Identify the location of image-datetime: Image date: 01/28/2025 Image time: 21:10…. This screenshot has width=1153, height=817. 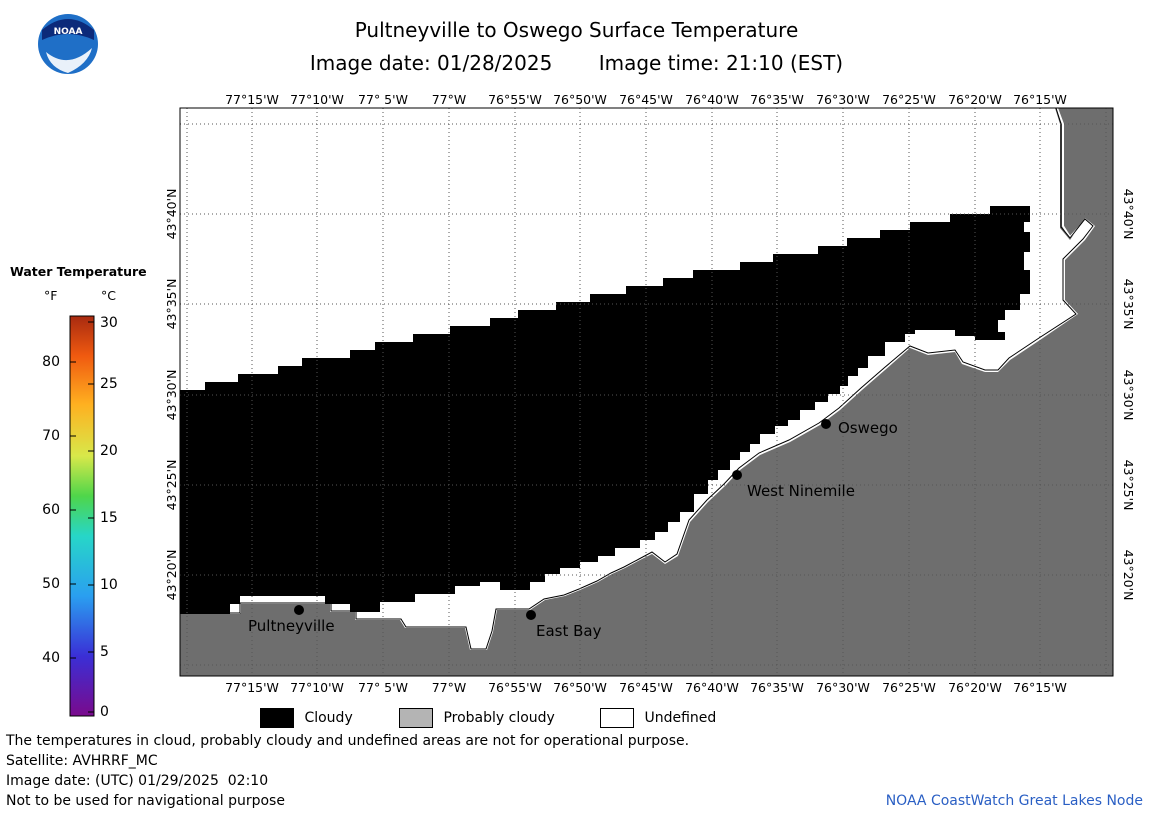
(576, 63).